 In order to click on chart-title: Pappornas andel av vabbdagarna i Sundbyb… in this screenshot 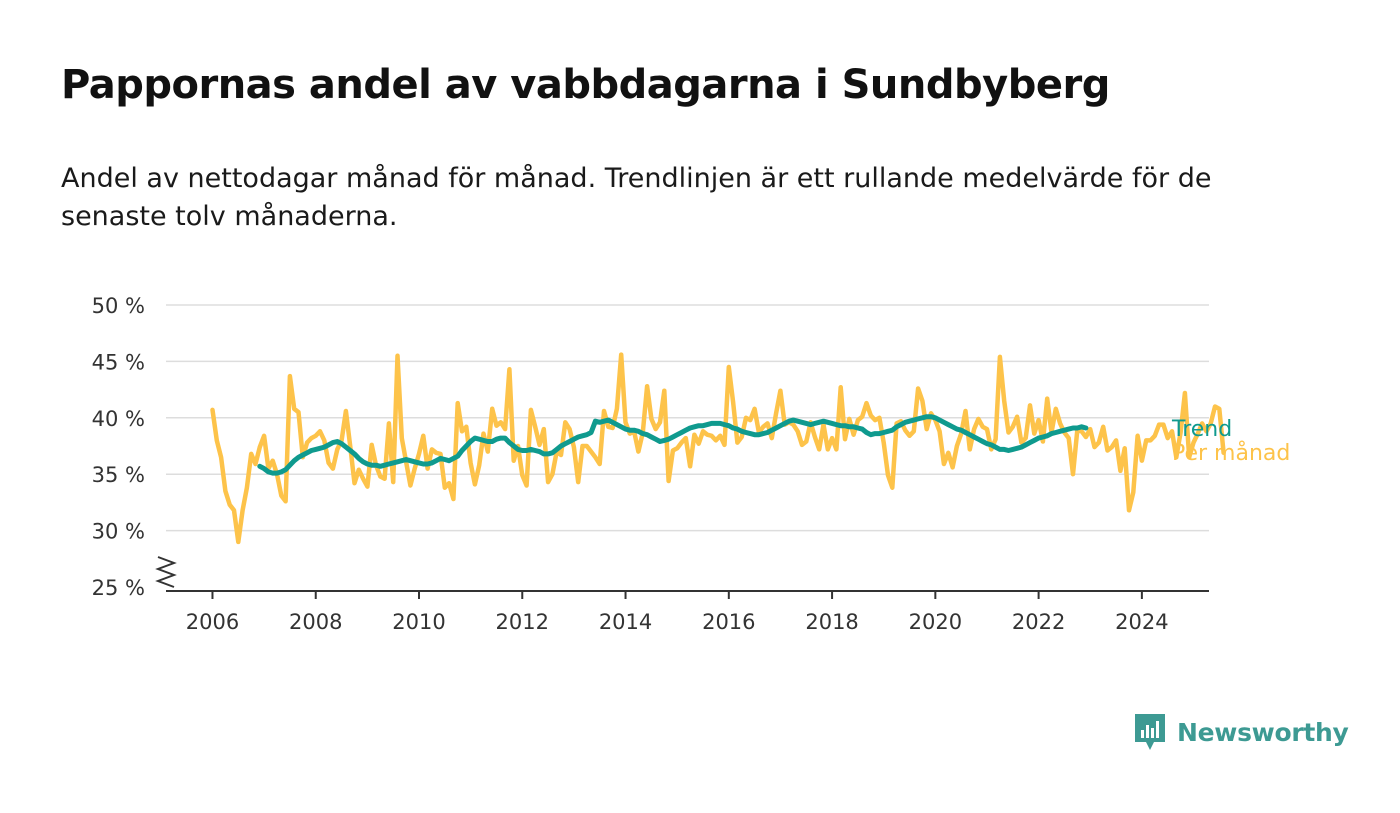, I will do `click(585, 85)`.